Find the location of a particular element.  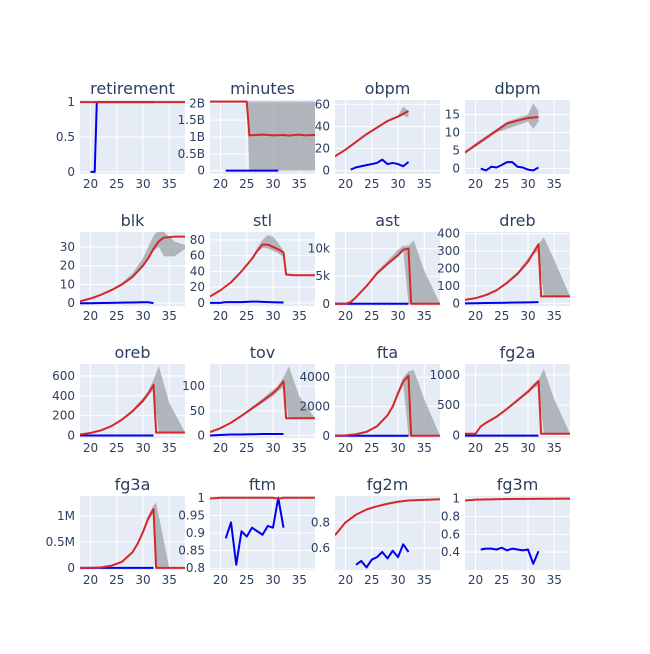

subplot-title: fg2m is located at coordinates (388, 484).